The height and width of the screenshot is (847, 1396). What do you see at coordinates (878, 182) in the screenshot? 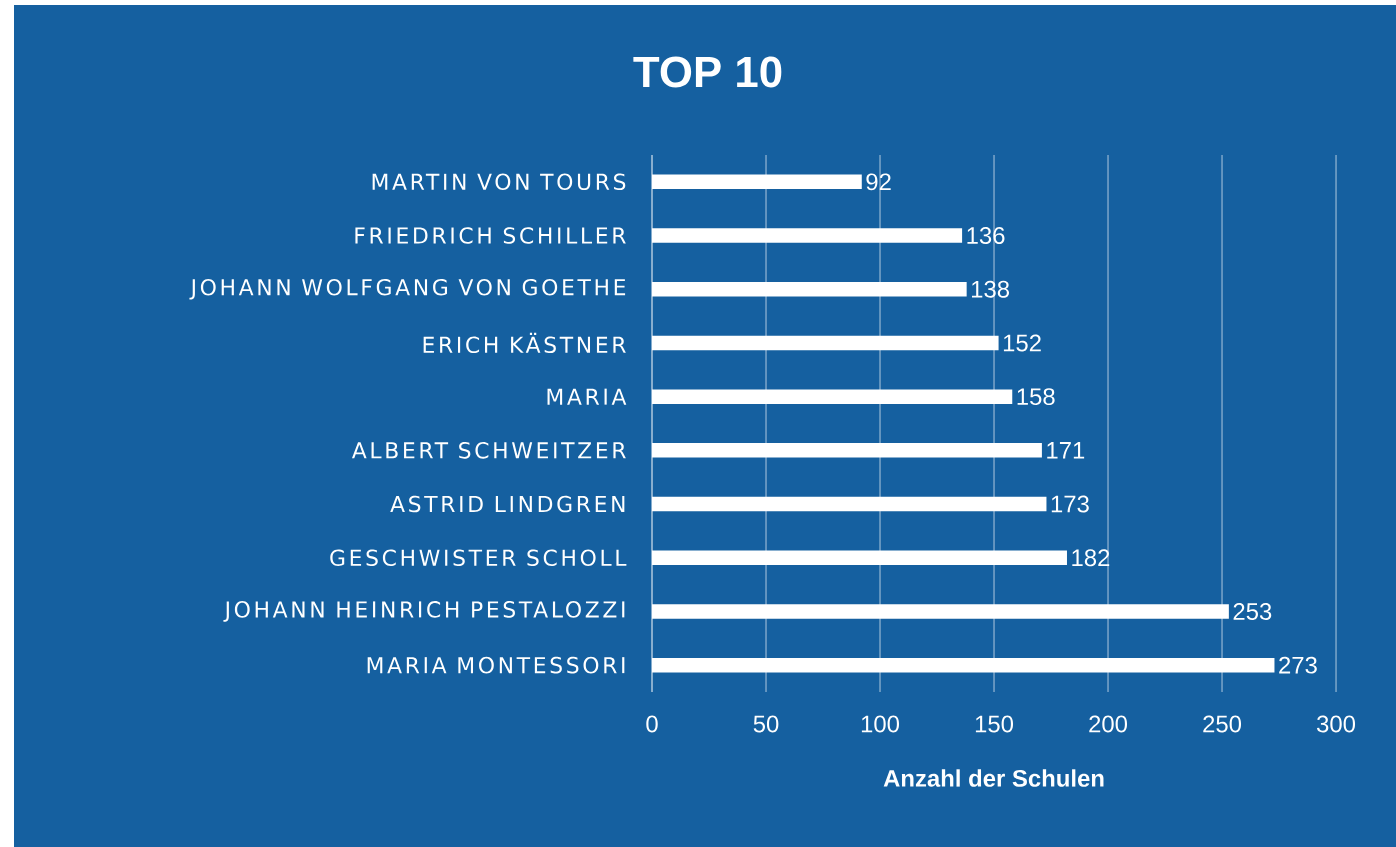
I see `data-label: 92` at bounding box center [878, 182].